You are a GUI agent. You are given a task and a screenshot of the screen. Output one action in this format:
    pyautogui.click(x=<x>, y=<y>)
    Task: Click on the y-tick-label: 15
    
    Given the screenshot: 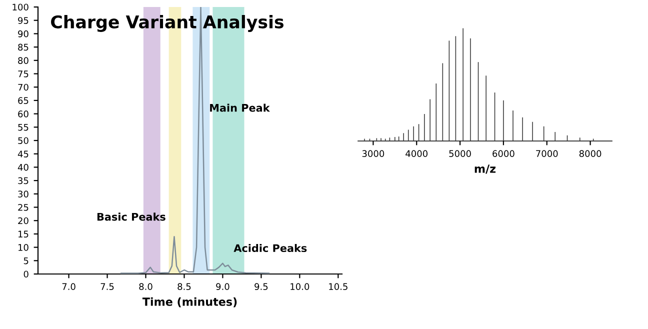 What is the action you would take?
    pyautogui.click(x=23, y=234)
    